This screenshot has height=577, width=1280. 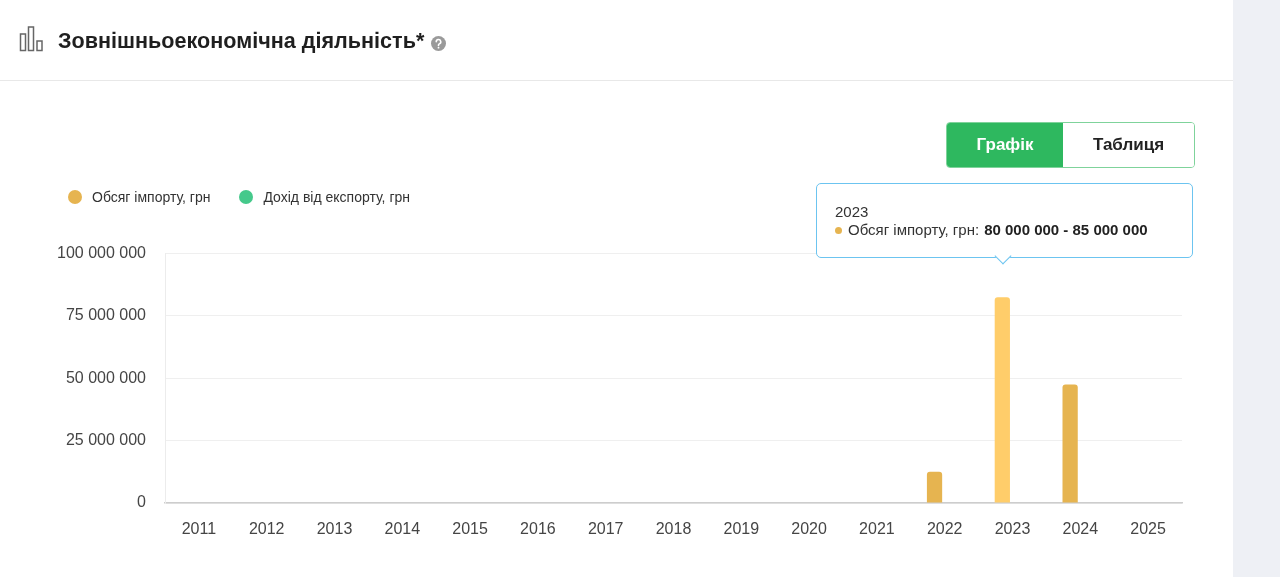 I want to click on x-tick-label: 2025, so click(x=1148, y=529).